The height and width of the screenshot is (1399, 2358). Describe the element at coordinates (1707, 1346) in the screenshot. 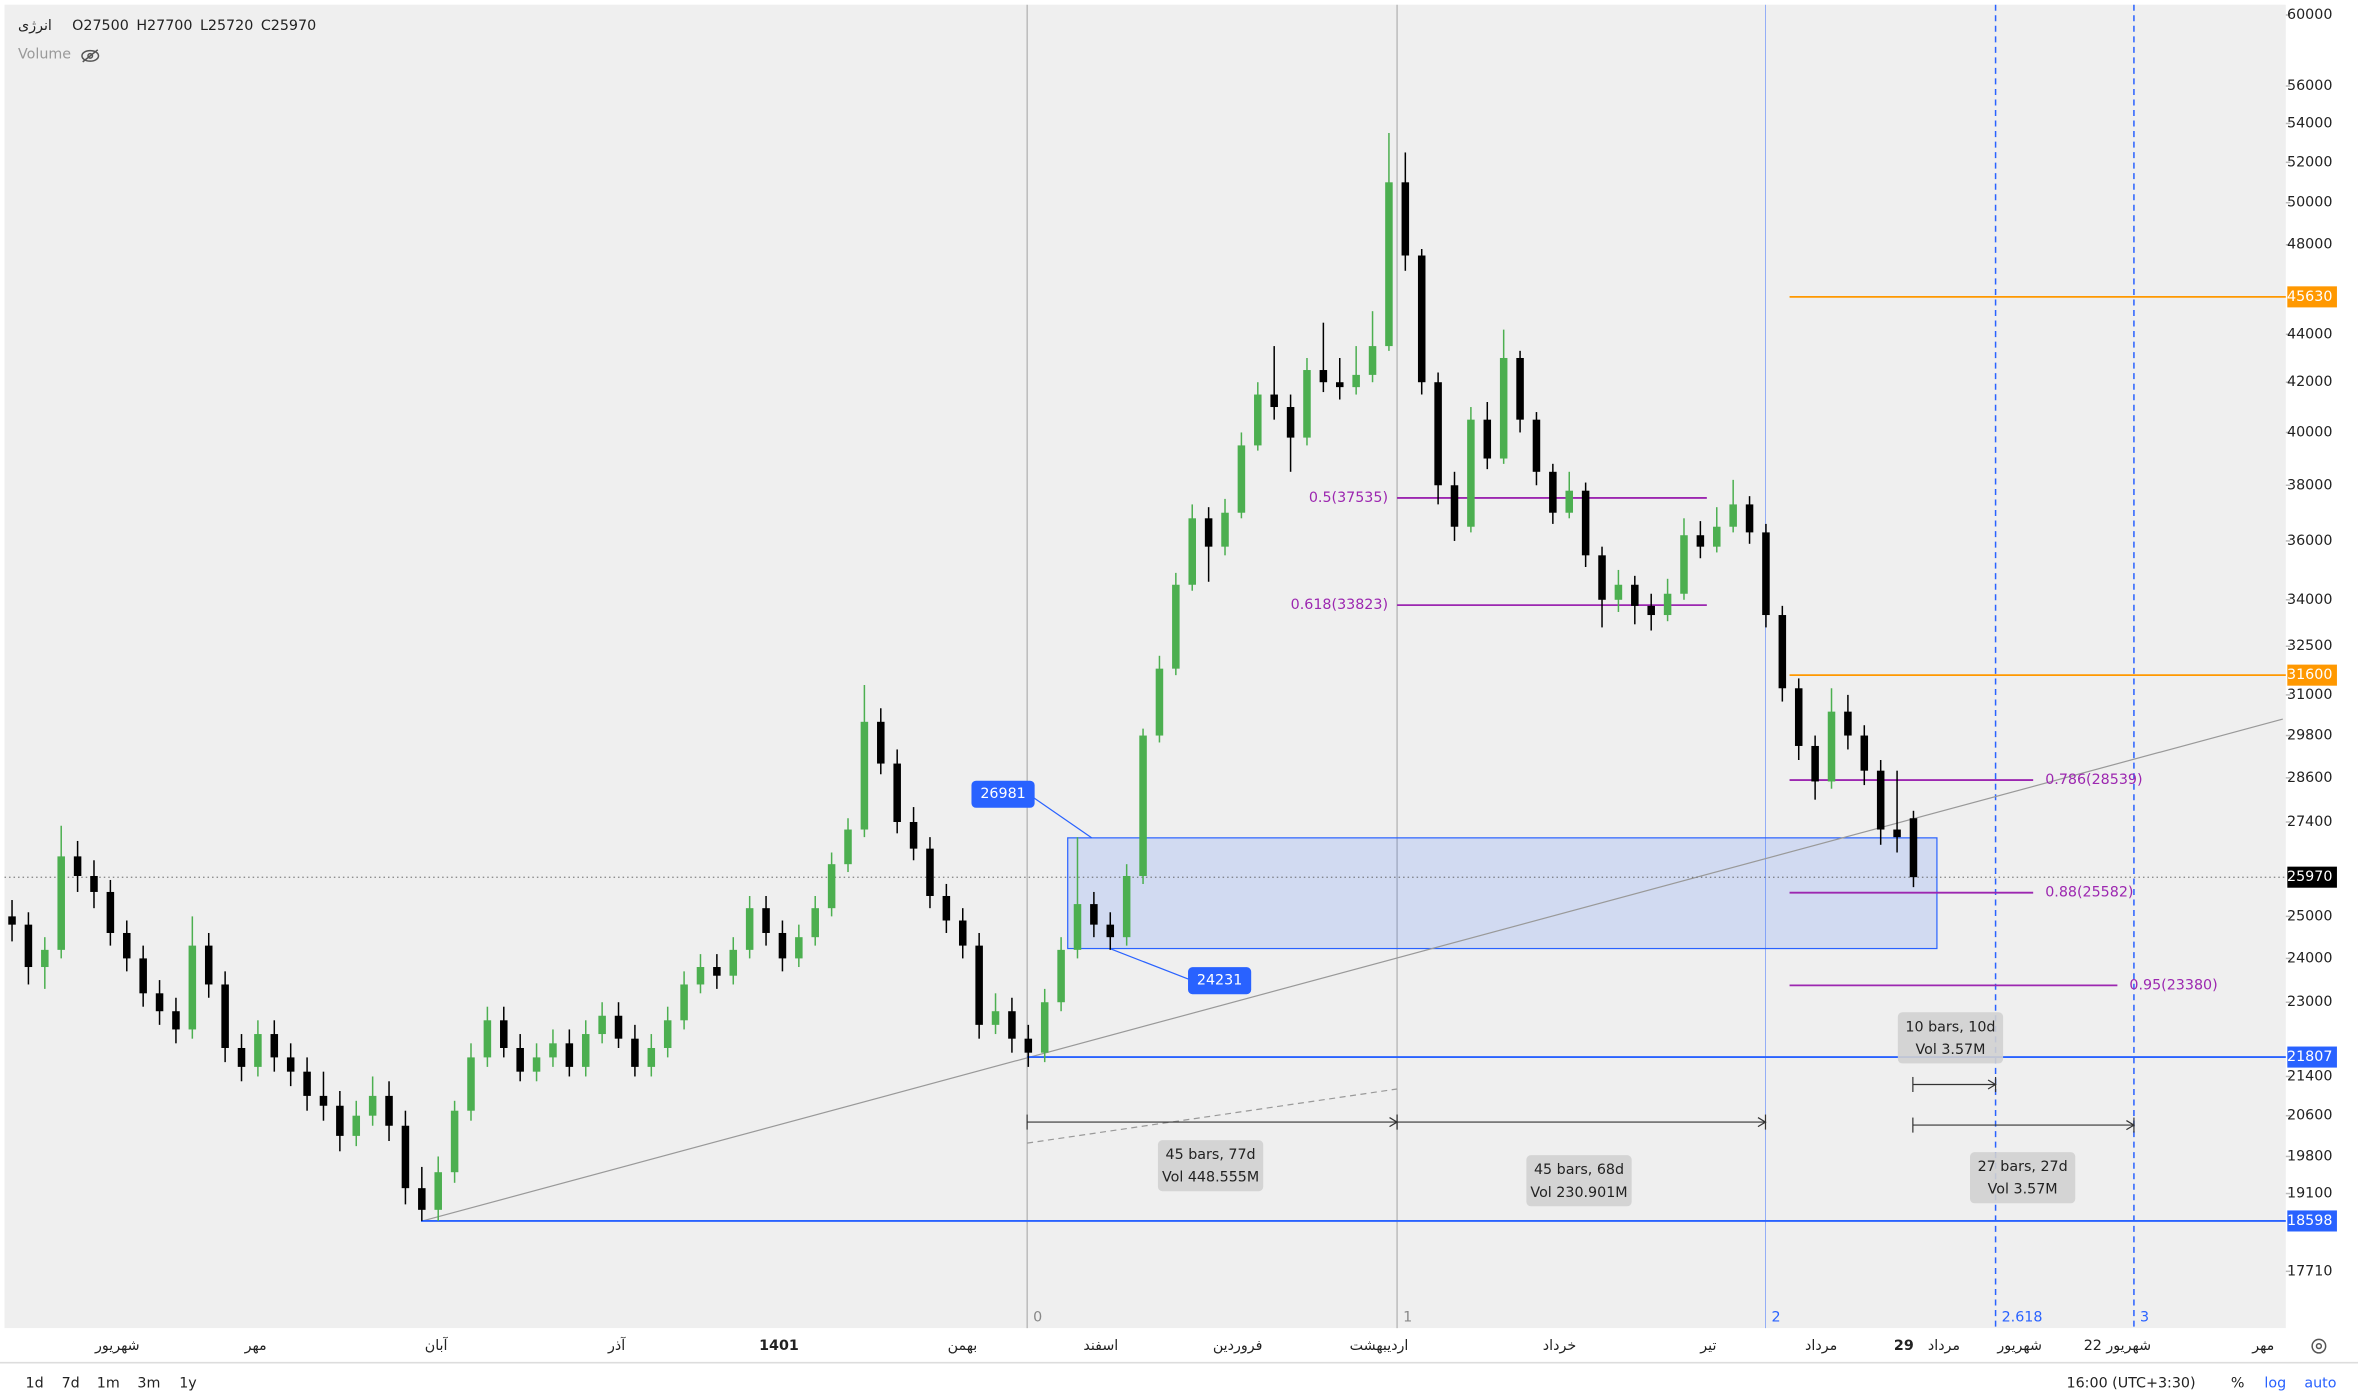

I see `x-tick-label: تیر` at that location.